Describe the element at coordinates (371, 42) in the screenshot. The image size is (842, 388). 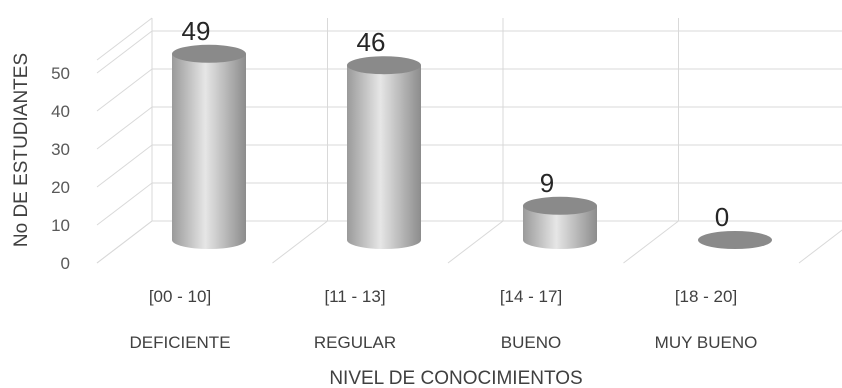
I see `data-label-1: 46` at that location.